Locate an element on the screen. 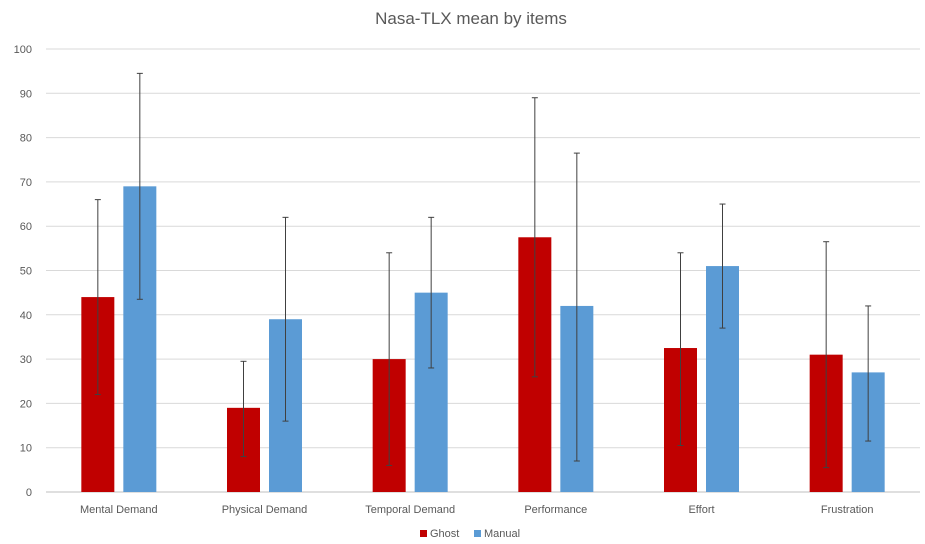 Image resolution: width=925 pixels, height=544 pixels. y-tick-label: 0 is located at coordinates (29, 493).